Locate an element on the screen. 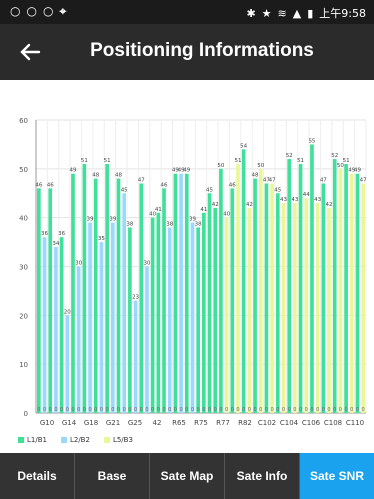 The width and height of the screenshot is (374, 499). bar-value-label: 47 is located at coordinates (272, 180).